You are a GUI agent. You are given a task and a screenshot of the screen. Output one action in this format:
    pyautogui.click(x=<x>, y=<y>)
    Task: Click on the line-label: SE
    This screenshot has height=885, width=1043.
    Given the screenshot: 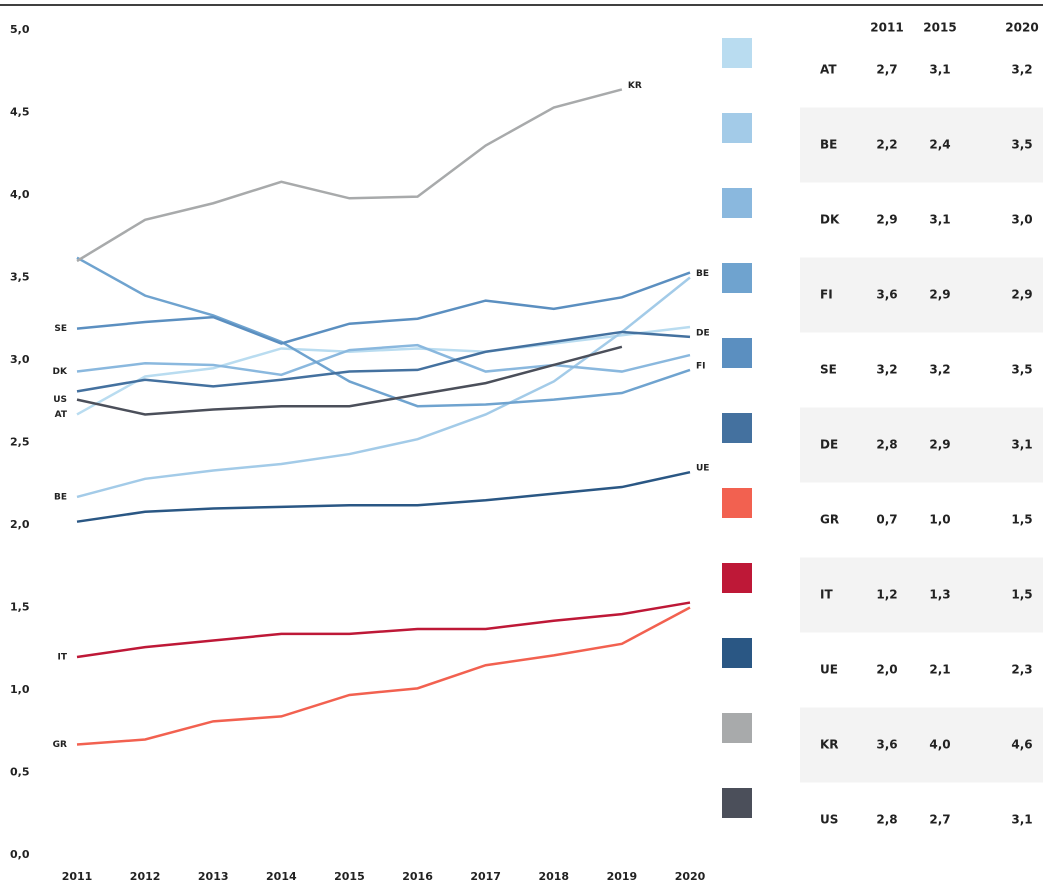 What is the action you would take?
    pyautogui.click(x=60, y=329)
    